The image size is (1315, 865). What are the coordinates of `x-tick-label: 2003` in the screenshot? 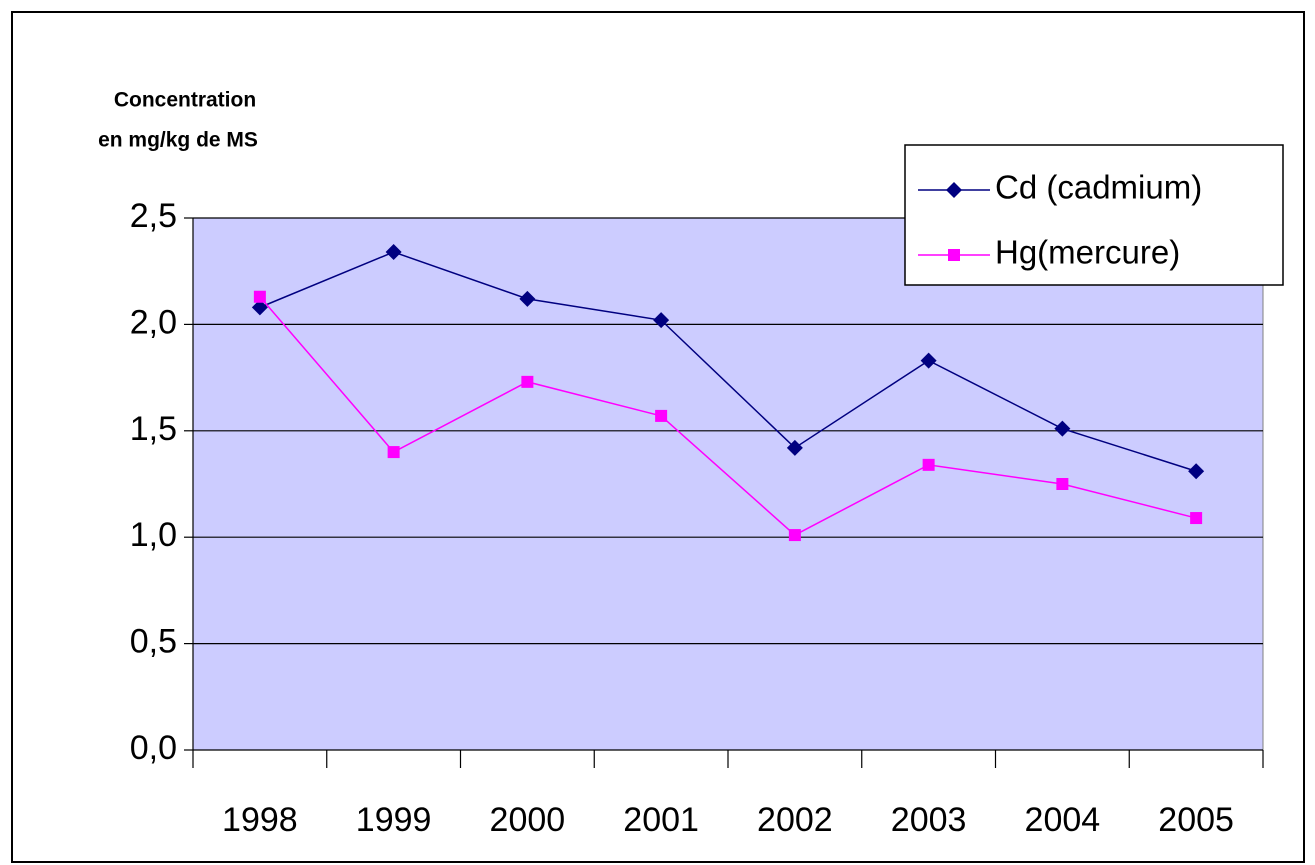 It's located at (929, 820).